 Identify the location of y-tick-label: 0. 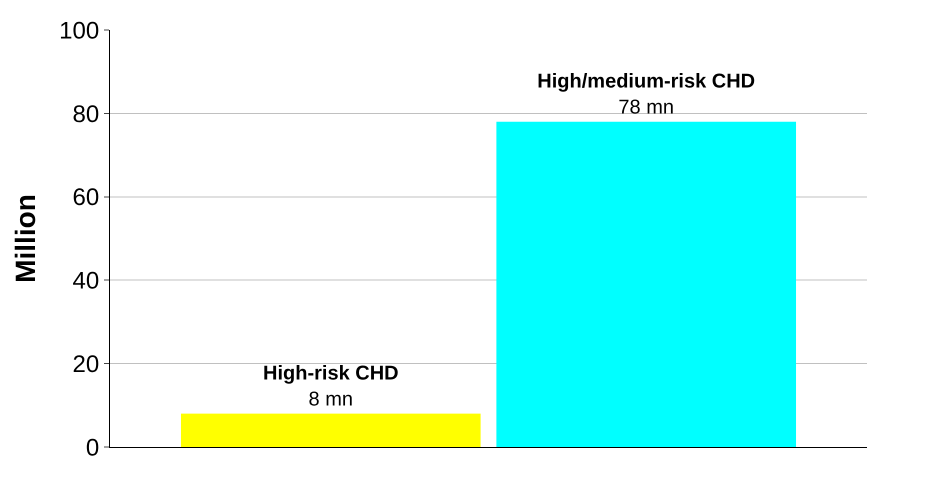
(93, 448).